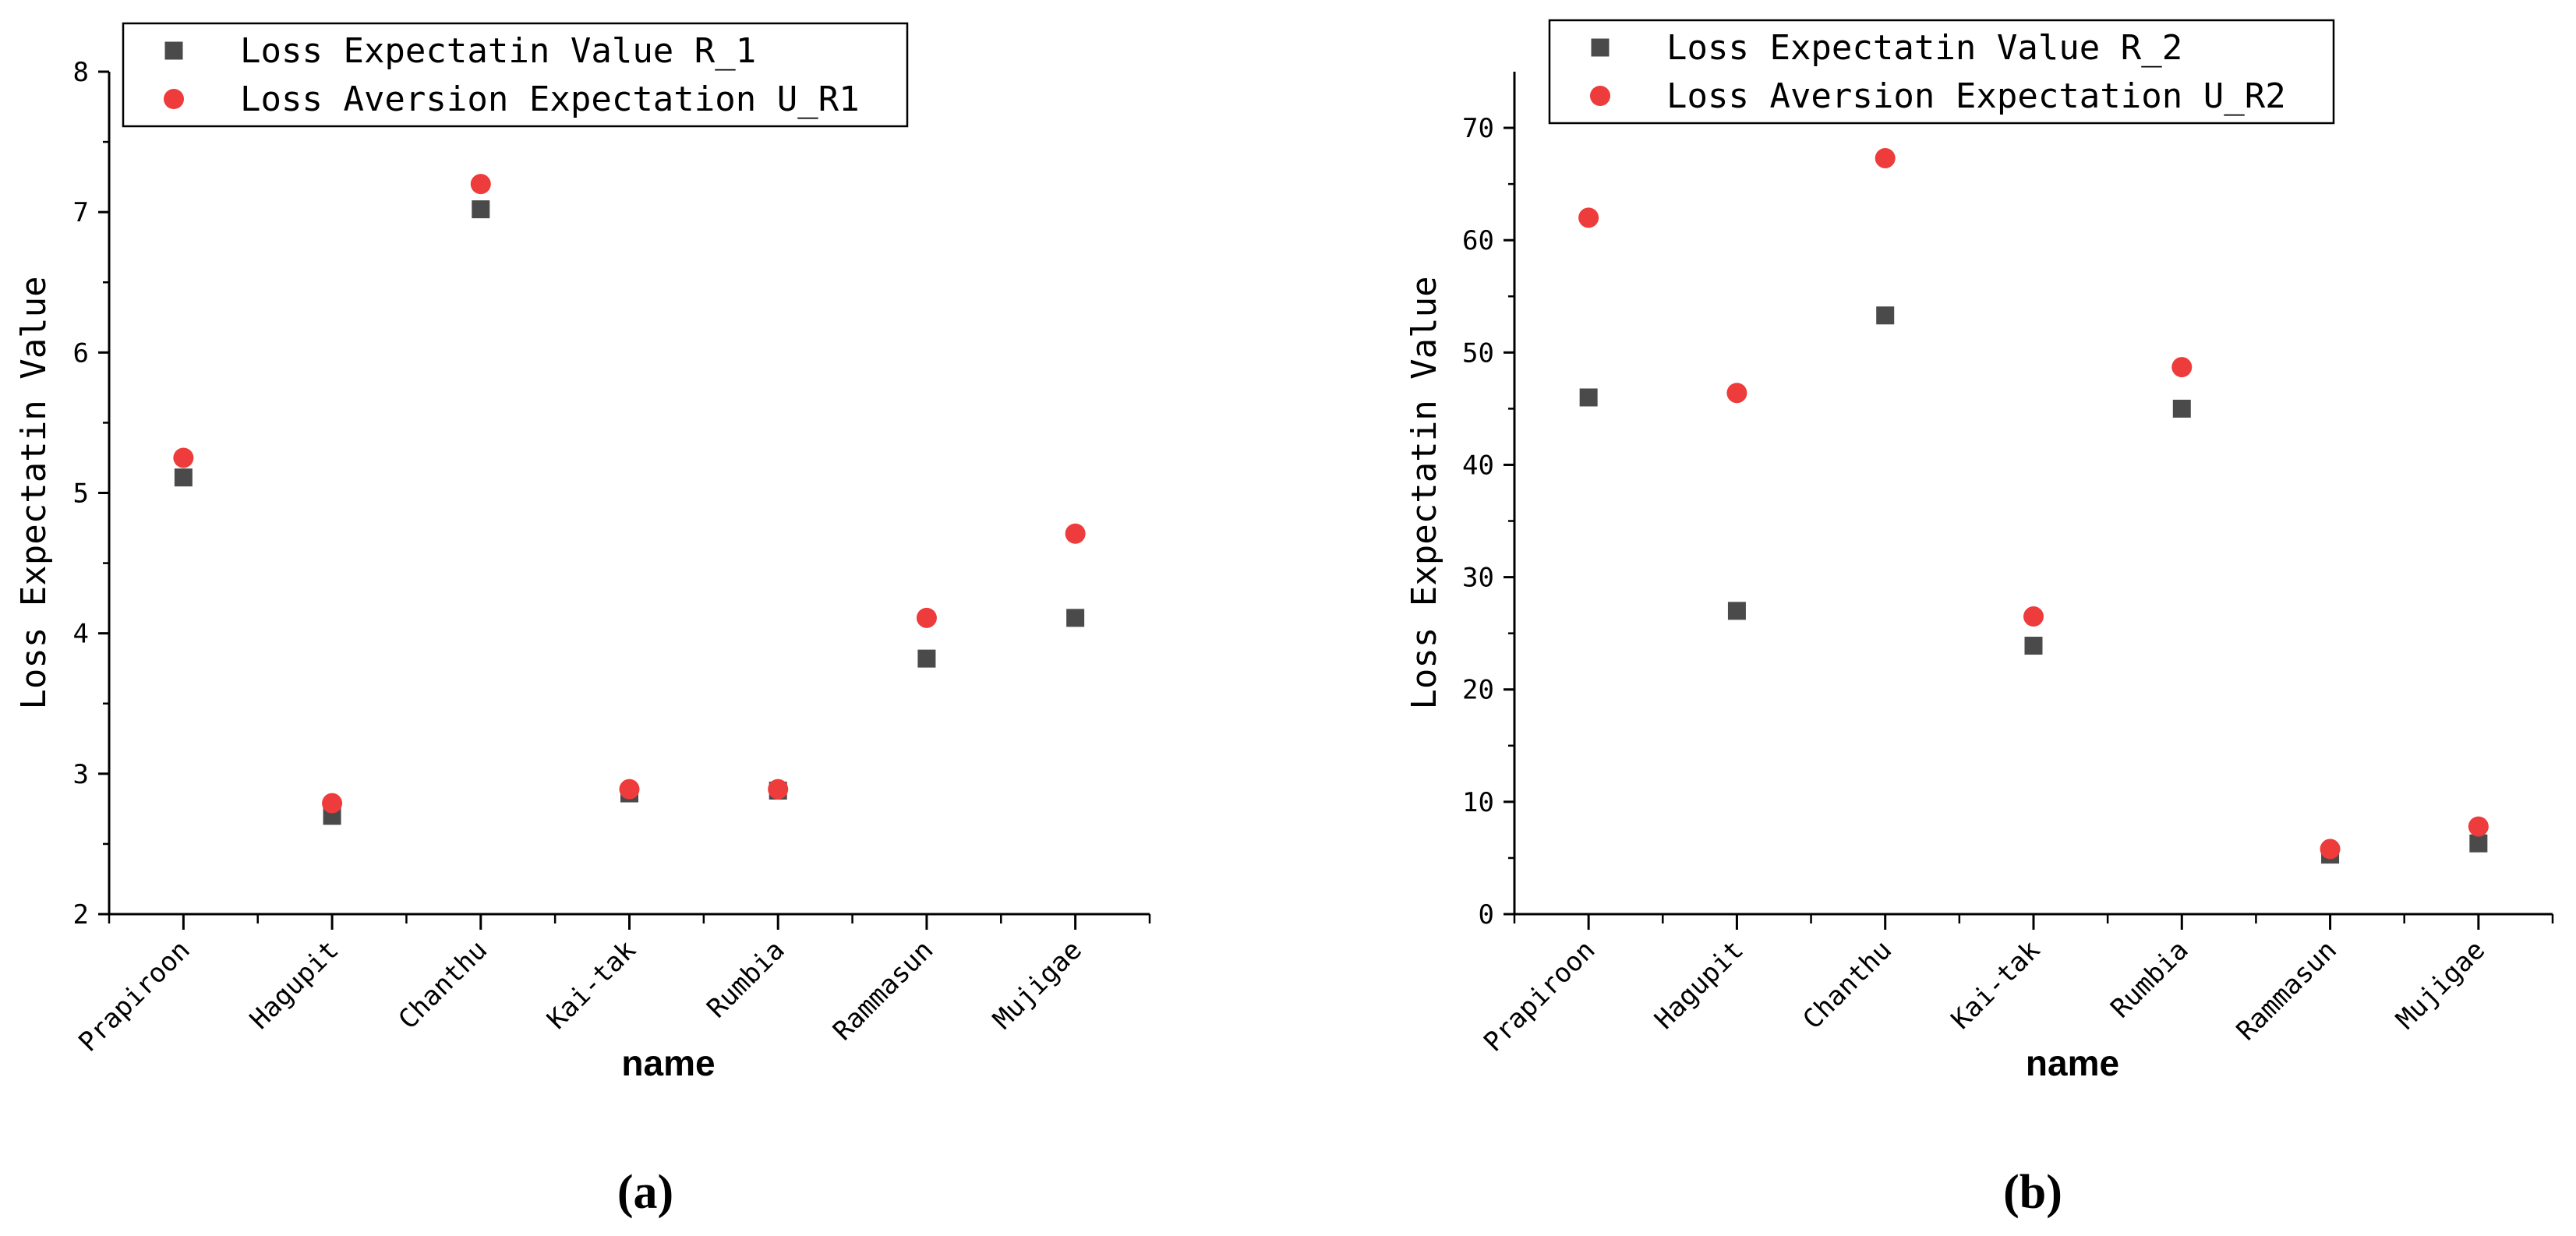  I want to click on y-tick-label: 20, so click(1478, 690).